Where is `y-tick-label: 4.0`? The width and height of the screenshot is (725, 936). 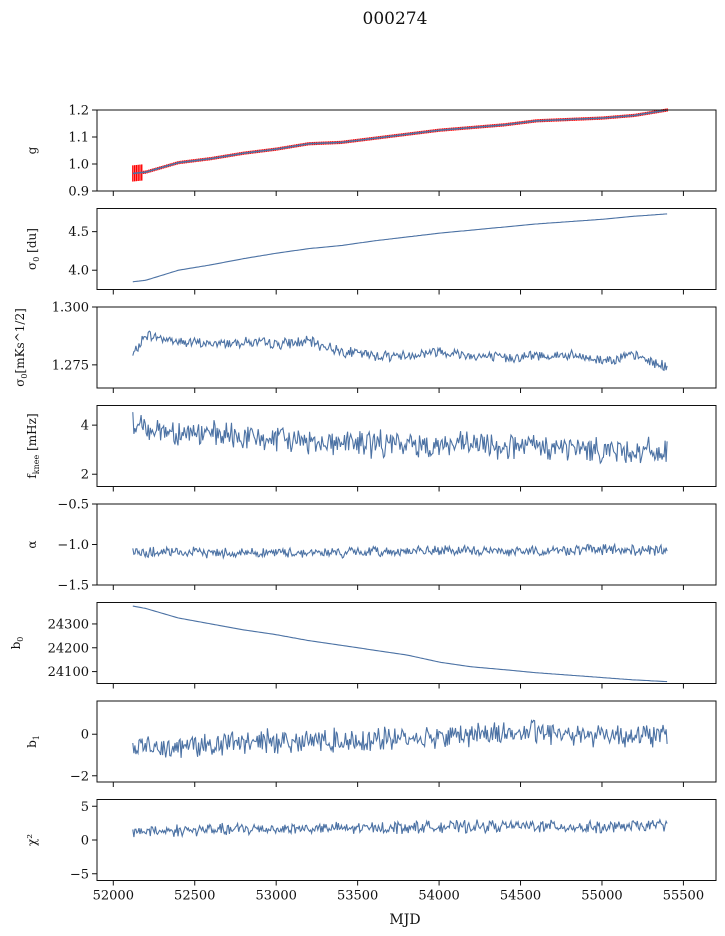
y-tick-label: 4.0 is located at coordinates (78, 271).